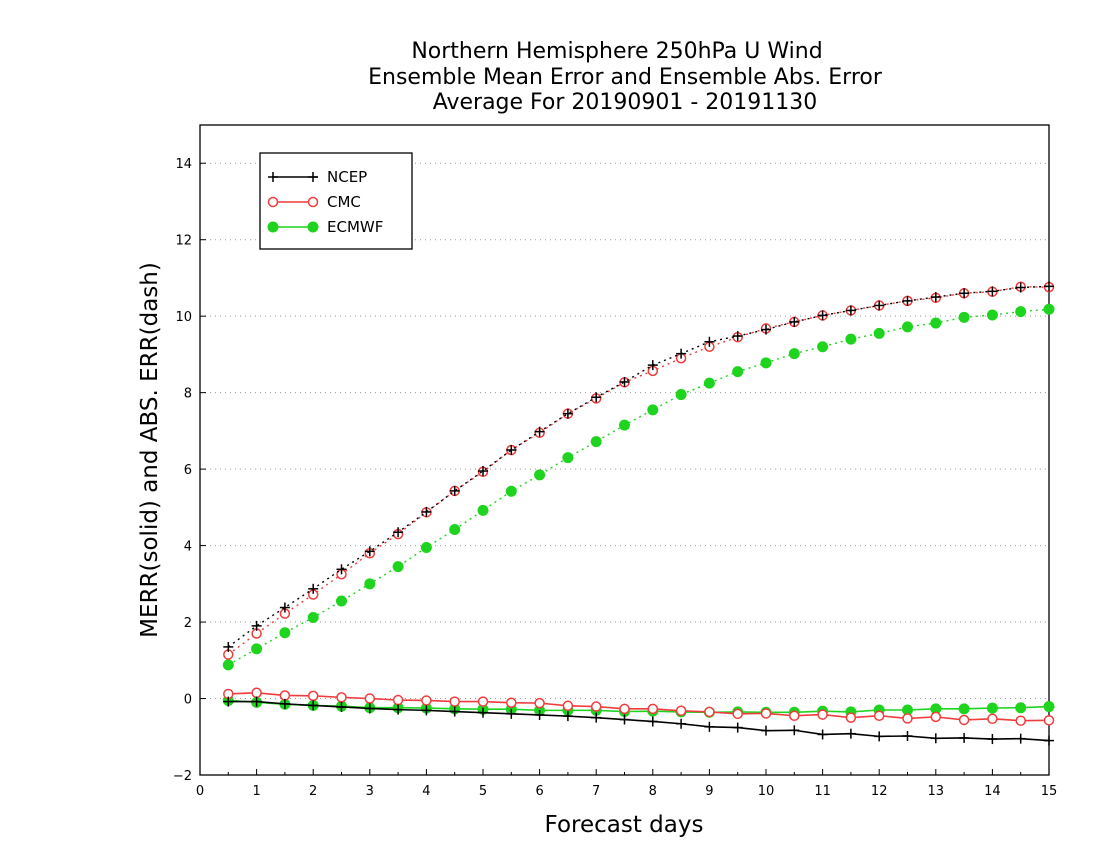 This screenshot has width=1100, height=850. Describe the element at coordinates (183, 164) in the screenshot. I see `y-tick-label: 14` at that location.